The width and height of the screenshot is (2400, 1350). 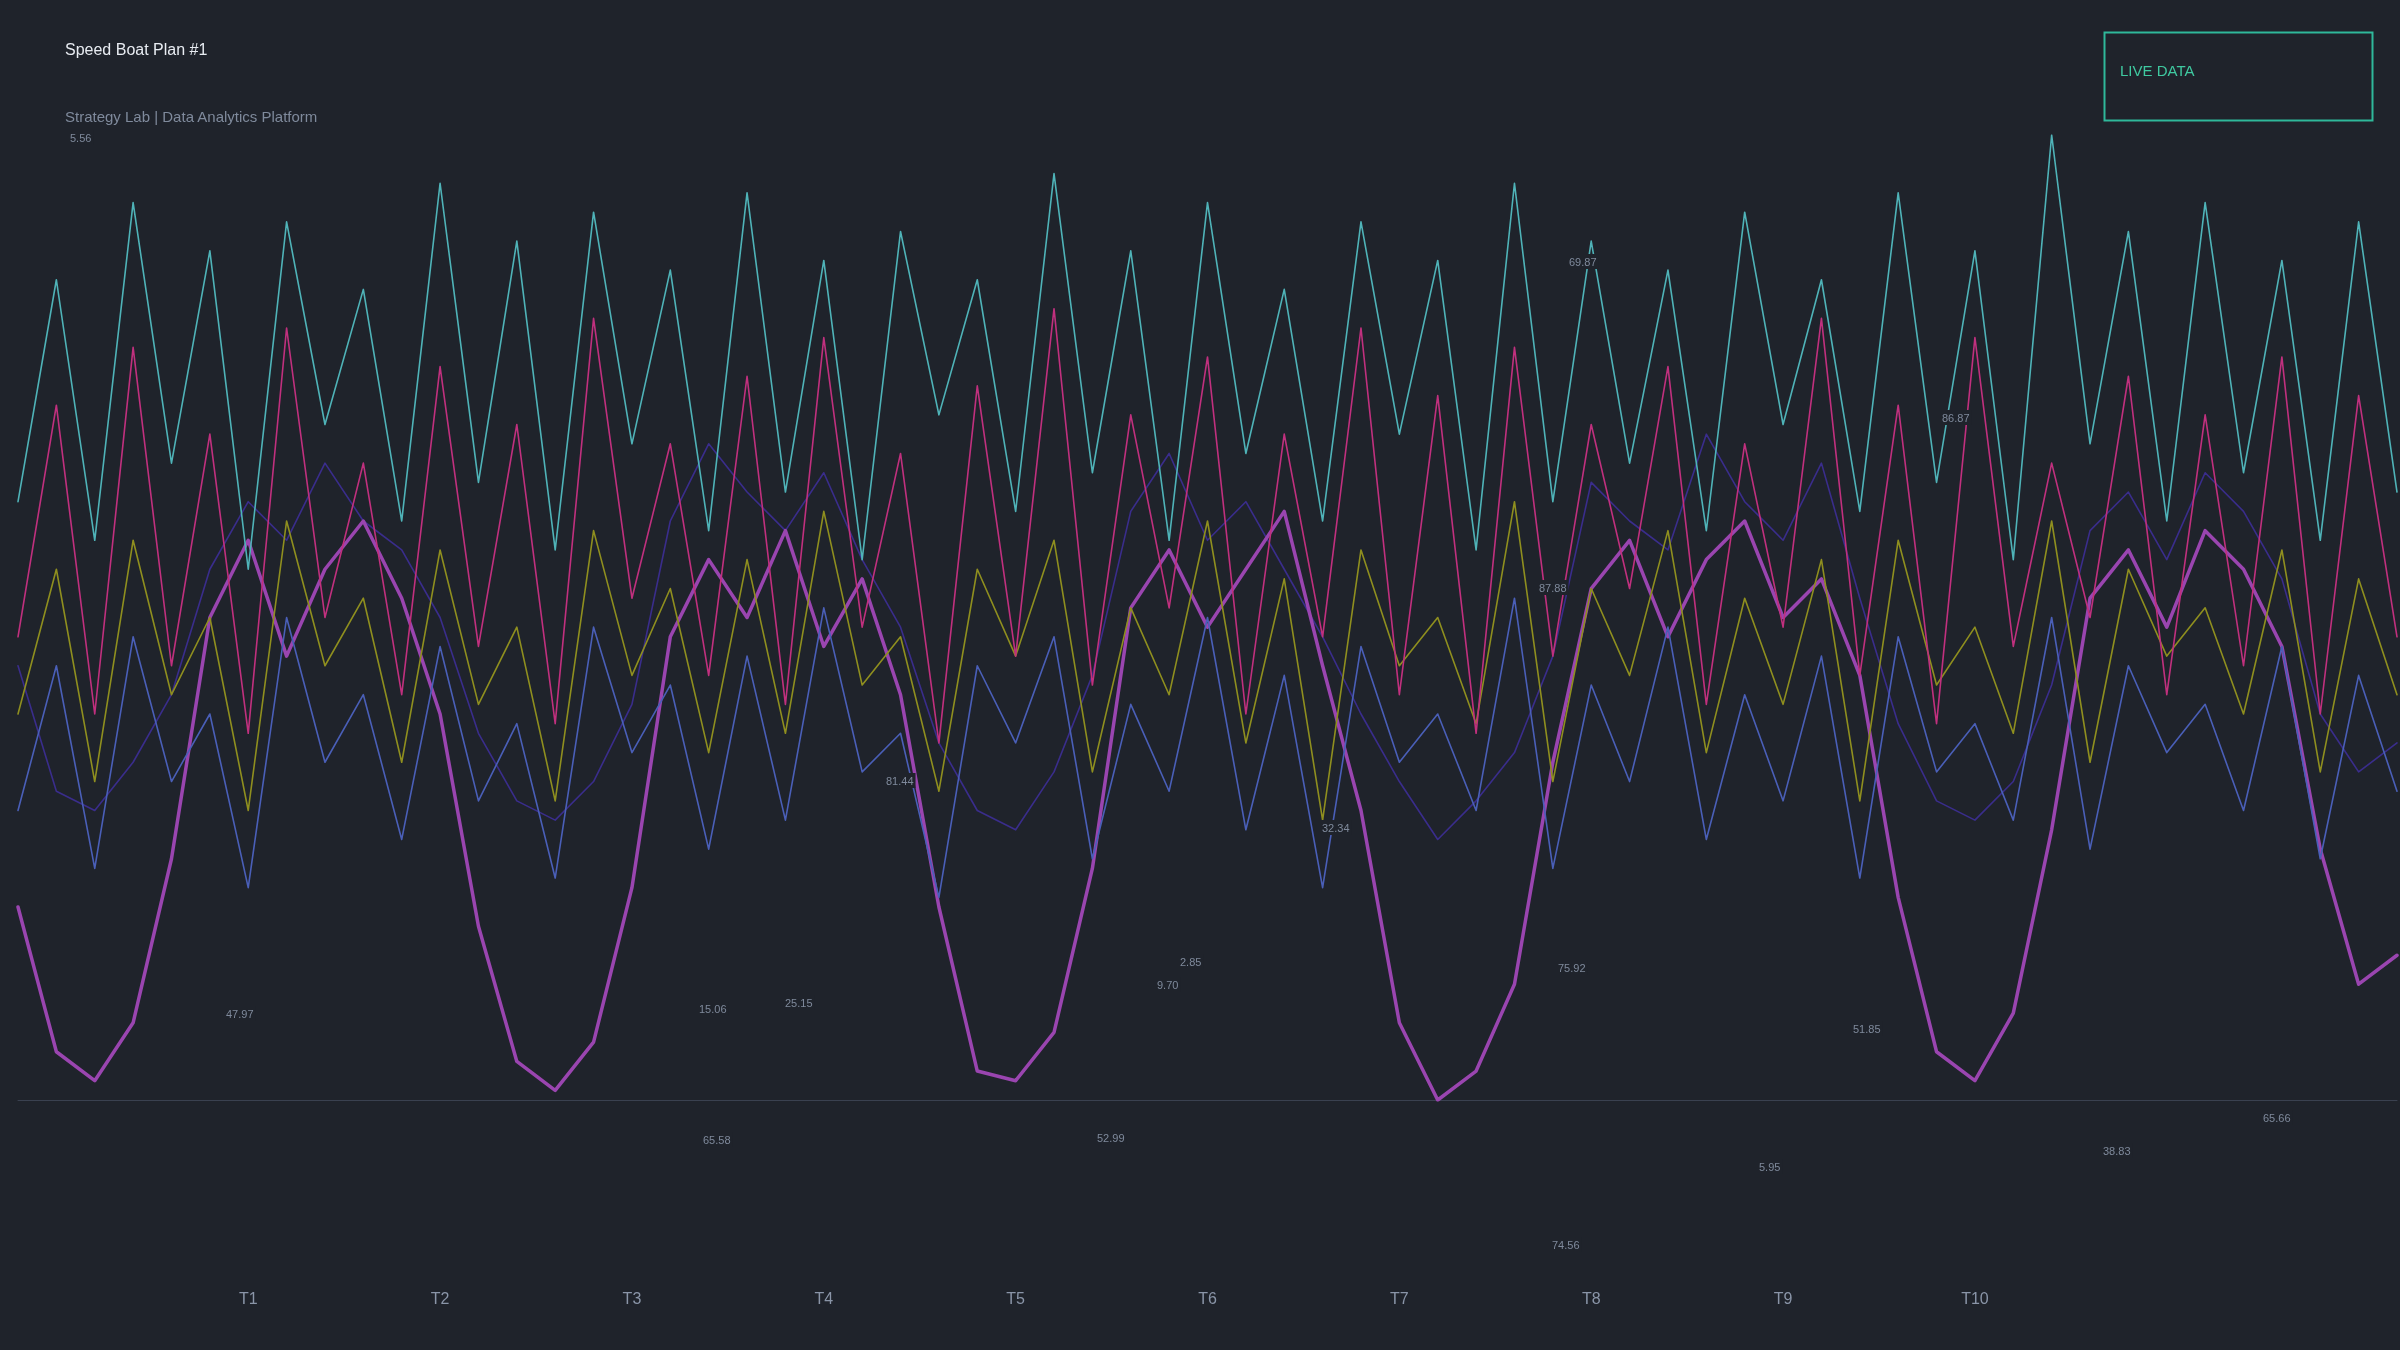 I want to click on text: 5.95, so click(x=1770, y=1166).